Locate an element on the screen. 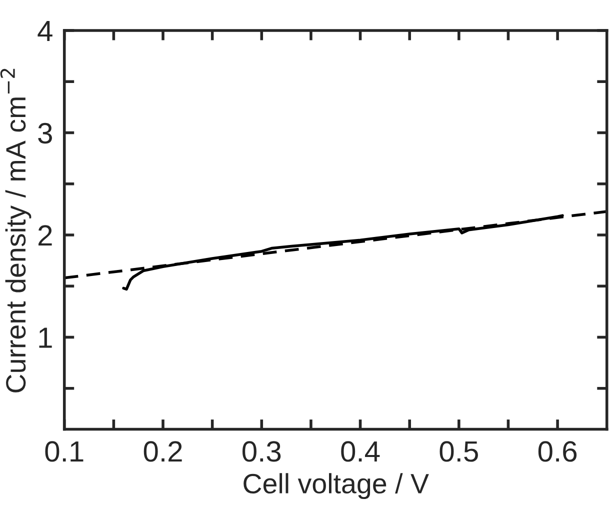 Image resolution: width=613 pixels, height=508 pixels. y-tick-label: 4 is located at coordinates (45, 31).